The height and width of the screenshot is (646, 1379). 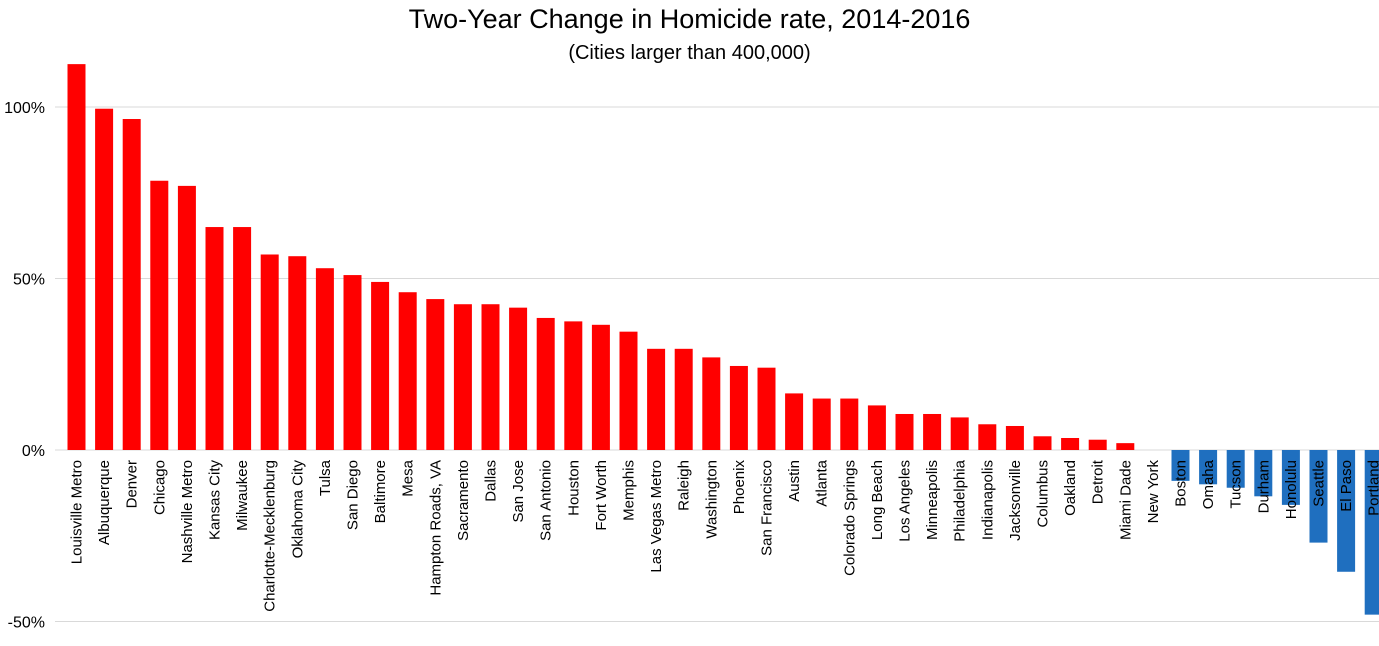 What do you see at coordinates (297, 509) in the screenshot?
I see `category-label: Oklahoma City` at bounding box center [297, 509].